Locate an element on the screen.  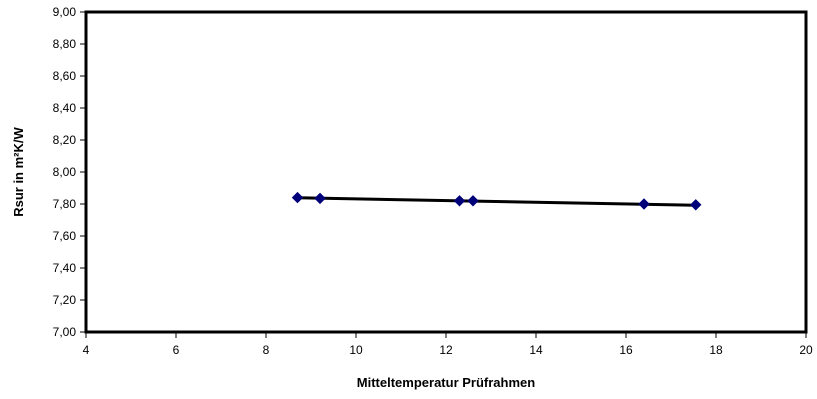
y-tick-label: 8,00 is located at coordinates (65, 172).